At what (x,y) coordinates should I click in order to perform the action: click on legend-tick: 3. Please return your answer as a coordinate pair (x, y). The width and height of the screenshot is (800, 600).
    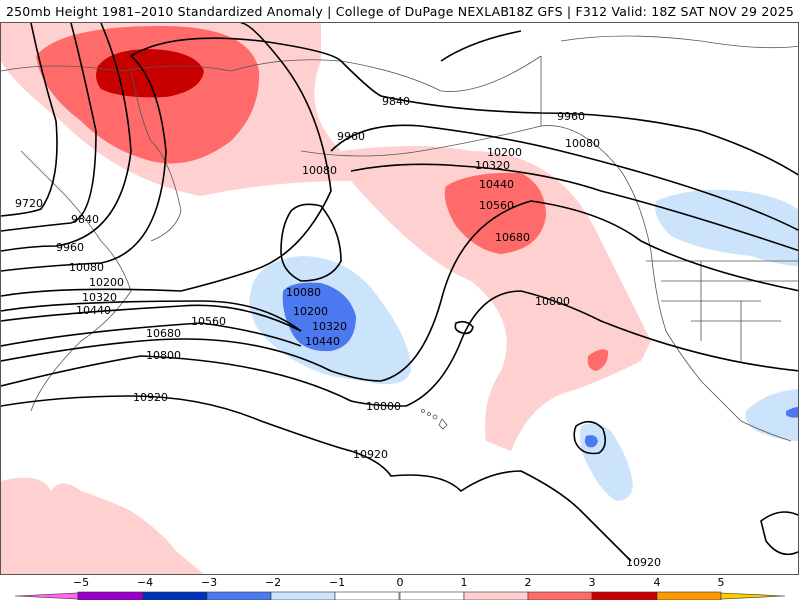
    Looking at the image, I should click on (592, 582).